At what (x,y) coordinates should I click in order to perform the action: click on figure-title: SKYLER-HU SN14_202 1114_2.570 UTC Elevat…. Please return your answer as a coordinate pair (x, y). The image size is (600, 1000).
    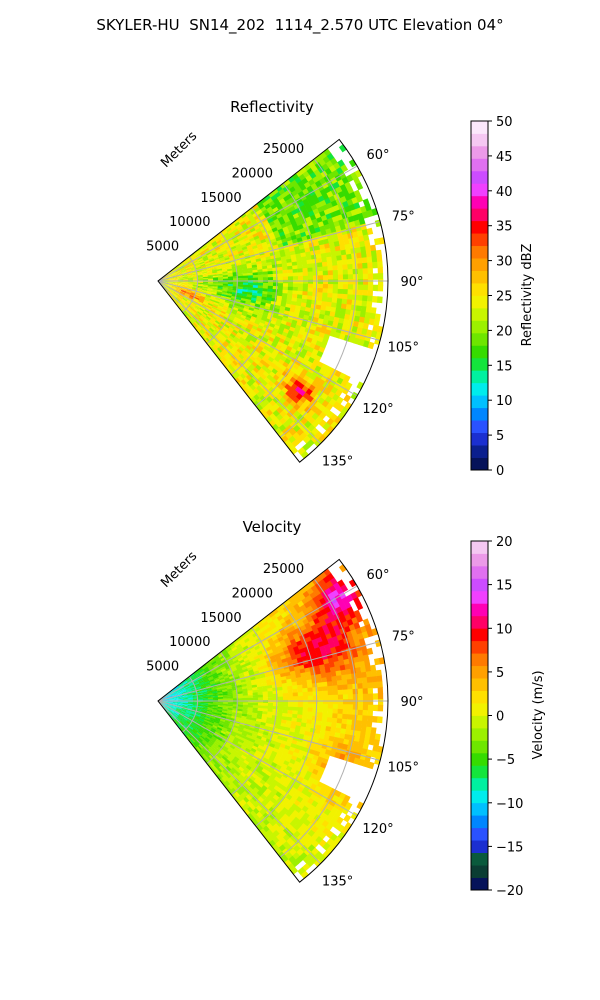
    Looking at the image, I should click on (300, 25).